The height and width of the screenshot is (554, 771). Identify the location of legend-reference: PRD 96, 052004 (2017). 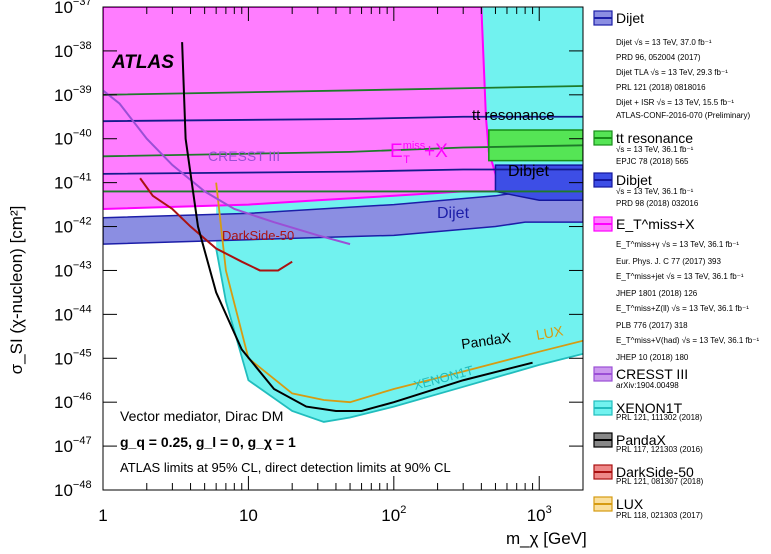
(658, 57).